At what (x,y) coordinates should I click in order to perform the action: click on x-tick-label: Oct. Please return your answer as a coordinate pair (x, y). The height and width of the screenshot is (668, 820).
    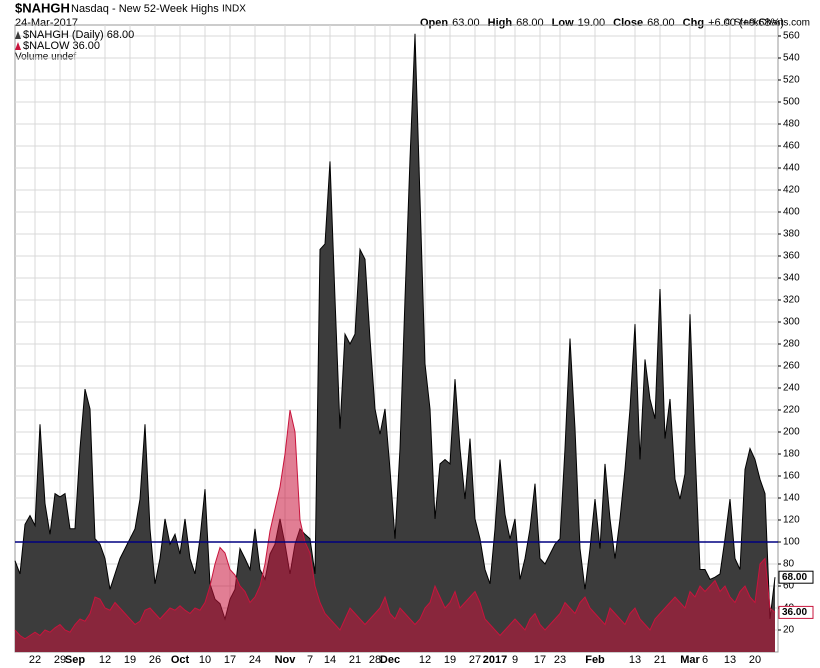
    Looking at the image, I should click on (180, 660).